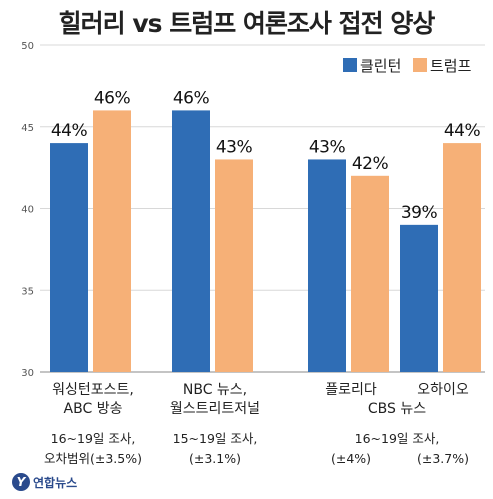 This screenshot has width=493, height=499. What do you see at coordinates (215, 409) in the screenshot?
I see `category-label-1-1: 월스트리트저널` at bounding box center [215, 409].